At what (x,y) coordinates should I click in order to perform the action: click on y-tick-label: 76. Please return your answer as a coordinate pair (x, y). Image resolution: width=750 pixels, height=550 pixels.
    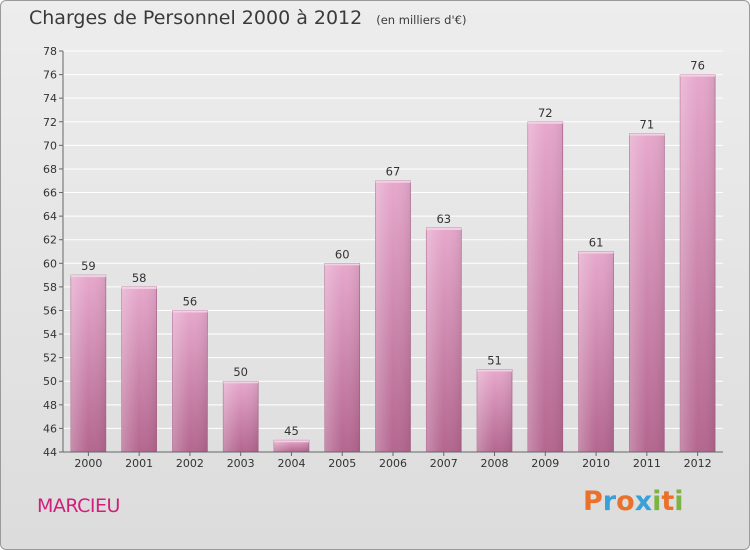
    Looking at the image, I should click on (50, 75).